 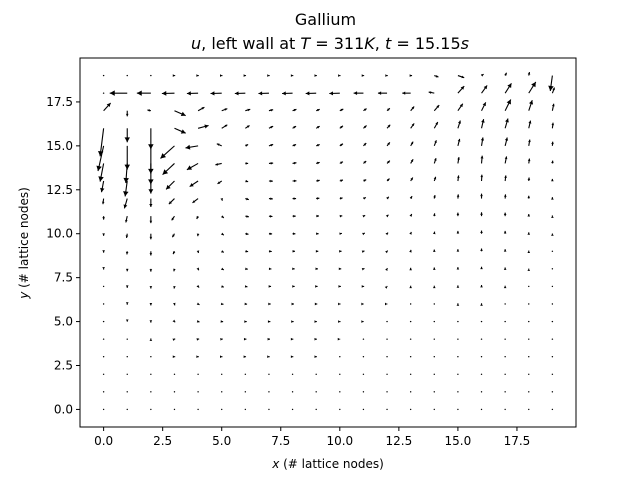 What do you see at coordinates (63, 278) in the screenshot?
I see `y-tick-label: 7.5` at bounding box center [63, 278].